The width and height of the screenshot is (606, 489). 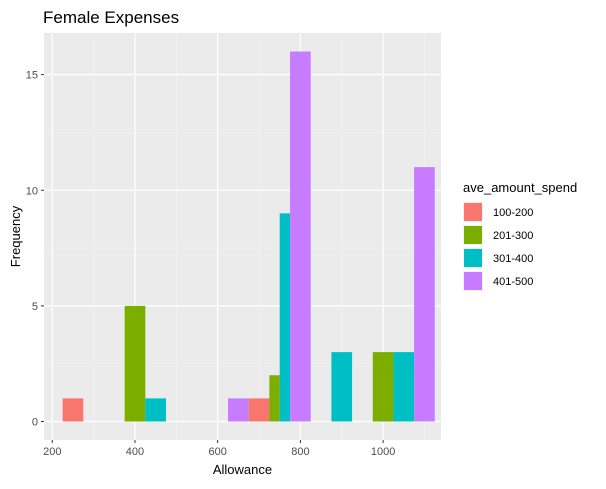 What do you see at coordinates (35, 307) in the screenshot?
I see `y-tick-label: 5` at bounding box center [35, 307].